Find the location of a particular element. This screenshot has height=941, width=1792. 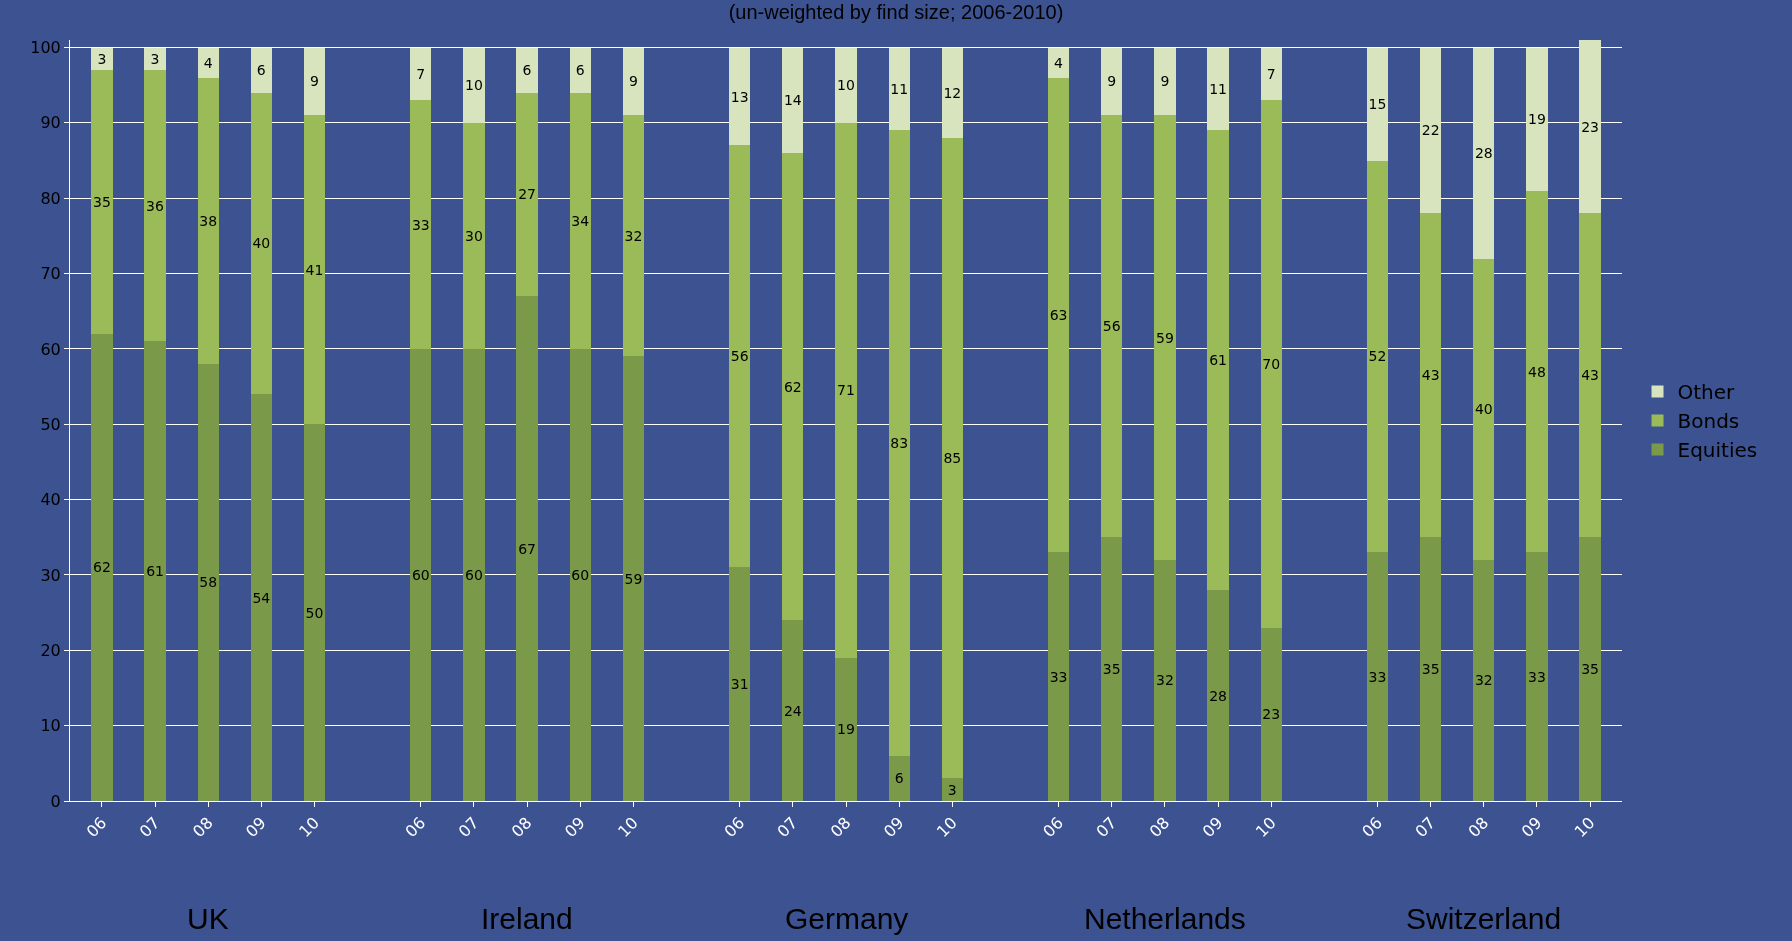

data-label: 71 is located at coordinates (846, 390).